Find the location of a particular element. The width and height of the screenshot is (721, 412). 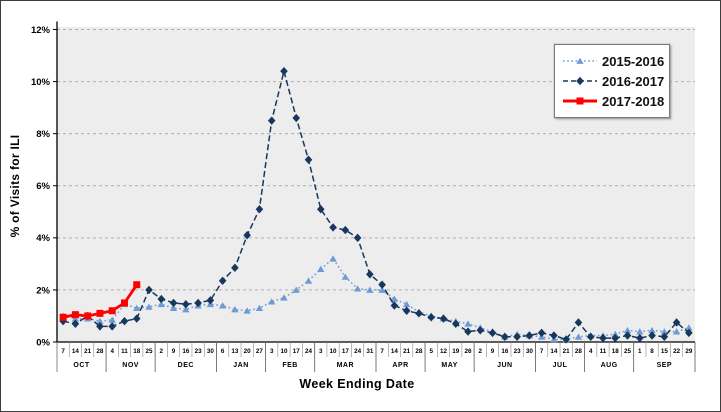

x-tick-day-label: 9 is located at coordinates (493, 351).